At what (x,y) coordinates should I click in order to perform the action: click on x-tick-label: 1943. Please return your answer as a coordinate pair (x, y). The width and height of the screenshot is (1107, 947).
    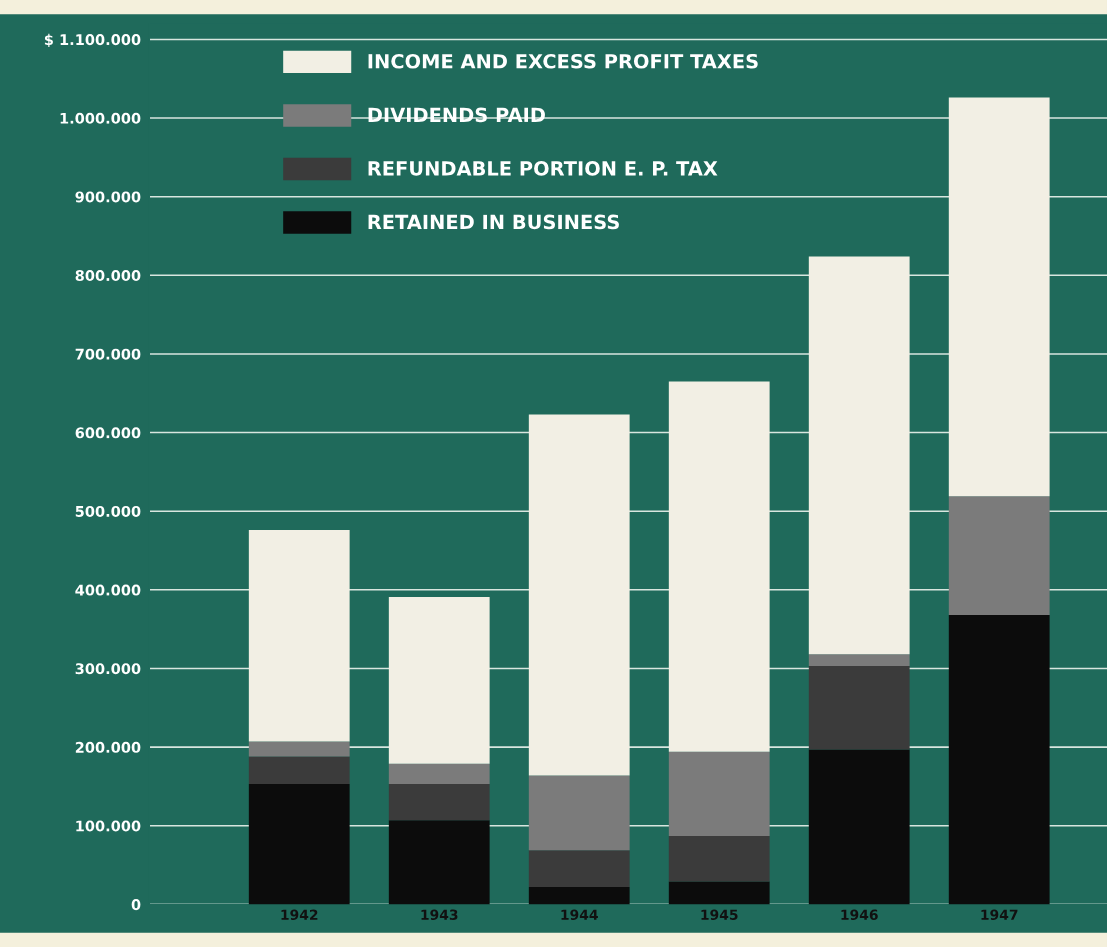
    Looking at the image, I should click on (439, 914).